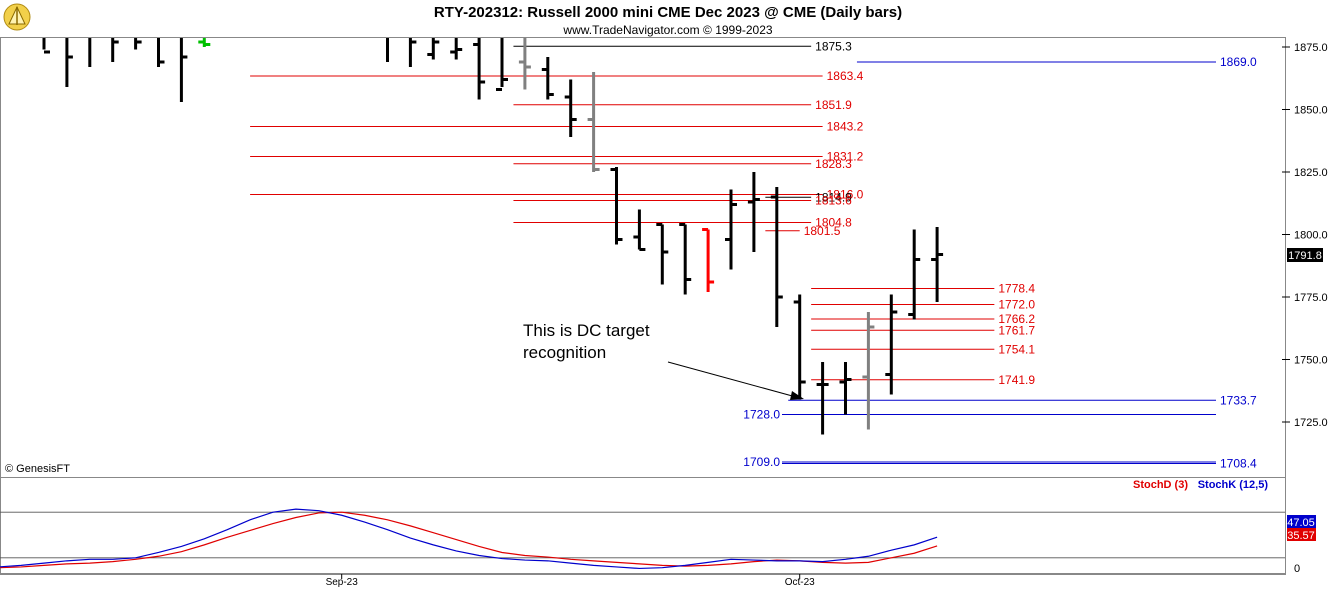 The image size is (1336, 591). What do you see at coordinates (833, 46) in the screenshot?
I see `level-label-1875.3: 1875.3` at bounding box center [833, 46].